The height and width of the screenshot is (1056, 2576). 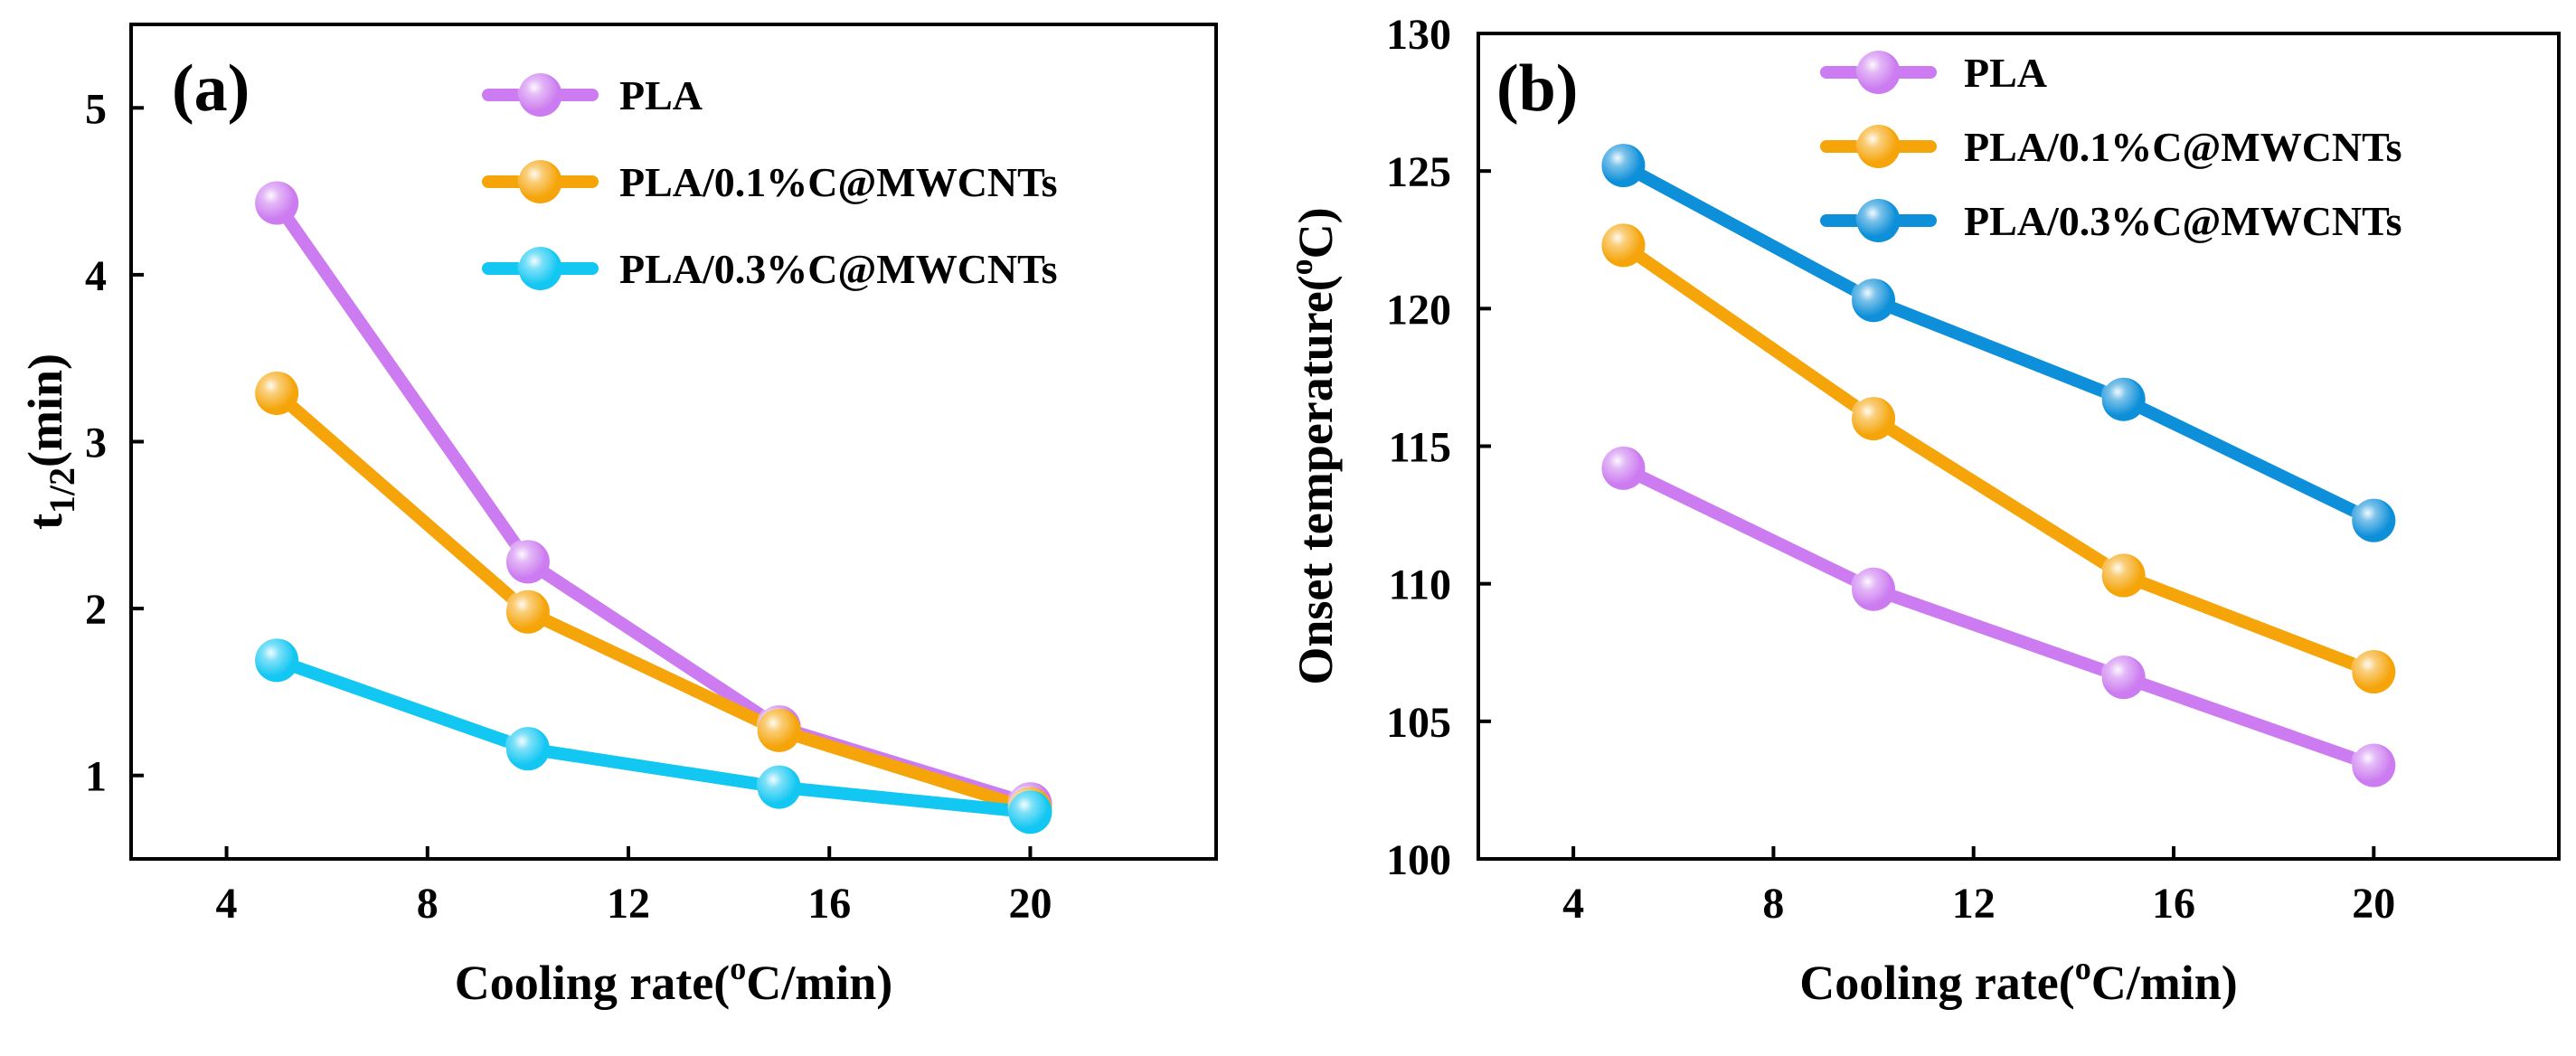 What do you see at coordinates (1418, 172) in the screenshot?
I see `y-tick-label: 125` at bounding box center [1418, 172].